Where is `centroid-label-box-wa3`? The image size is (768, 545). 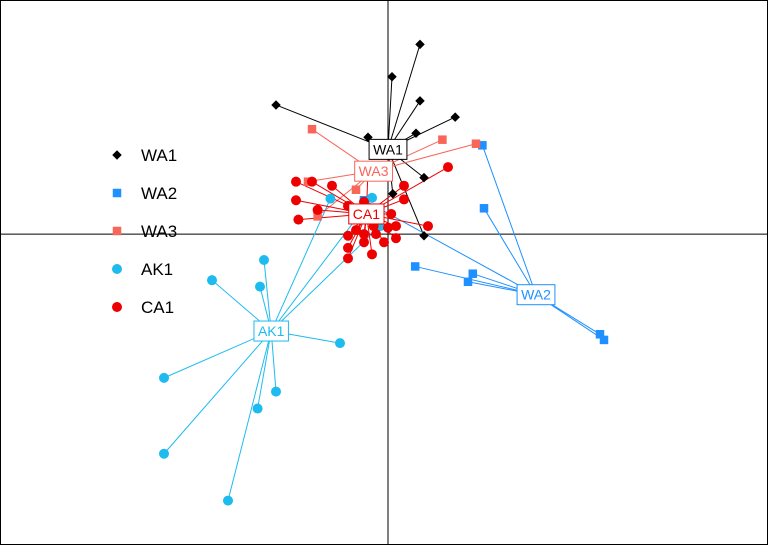 centroid-label-box-wa3 is located at coordinates (374, 171).